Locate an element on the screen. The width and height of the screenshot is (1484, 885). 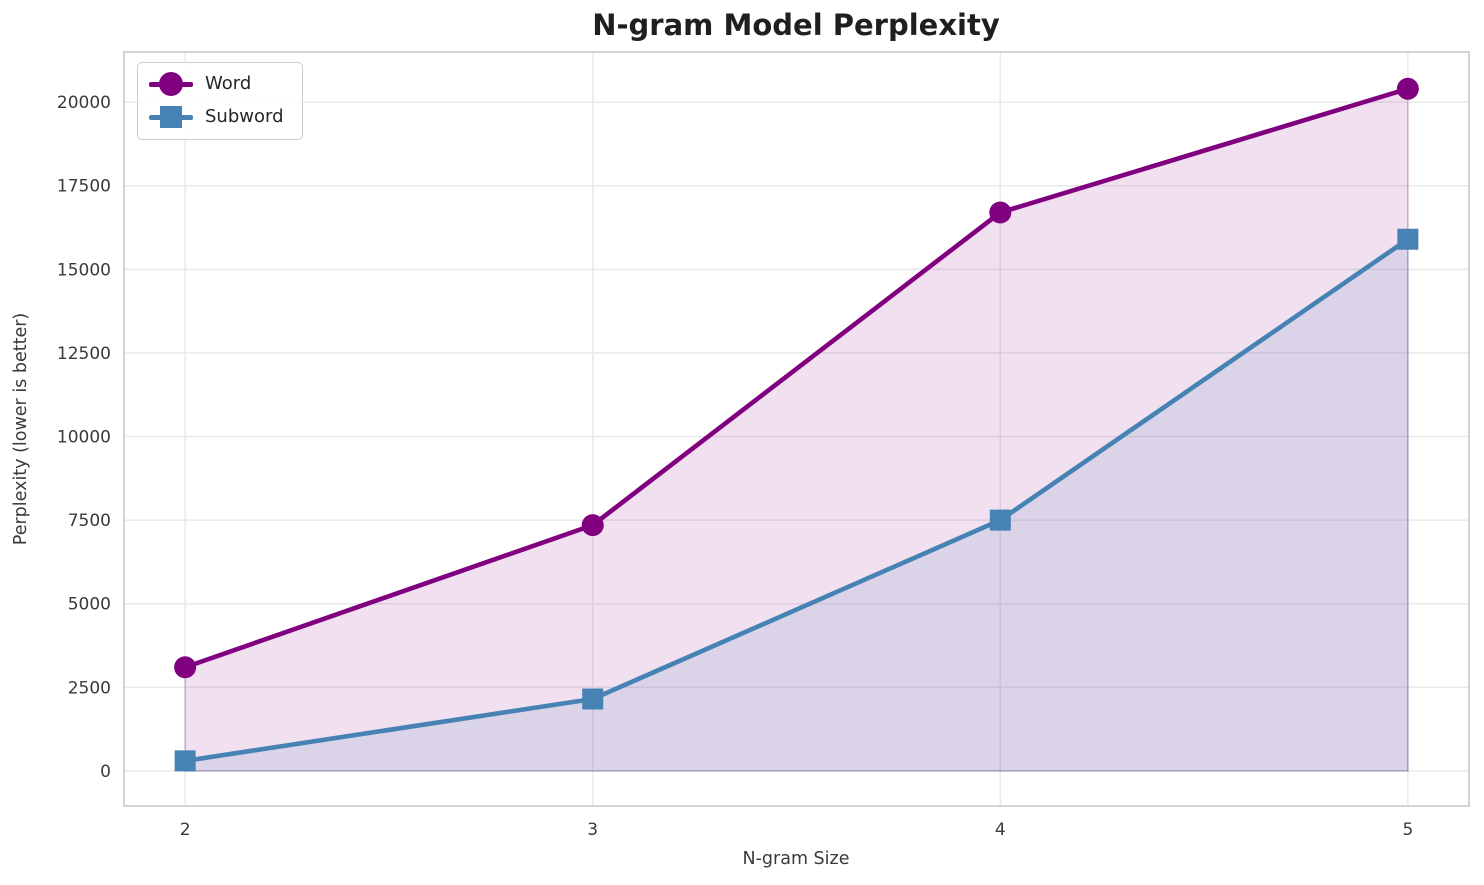
y-axis-label: Perplexity (lower is better) is located at coordinates (21, 429).